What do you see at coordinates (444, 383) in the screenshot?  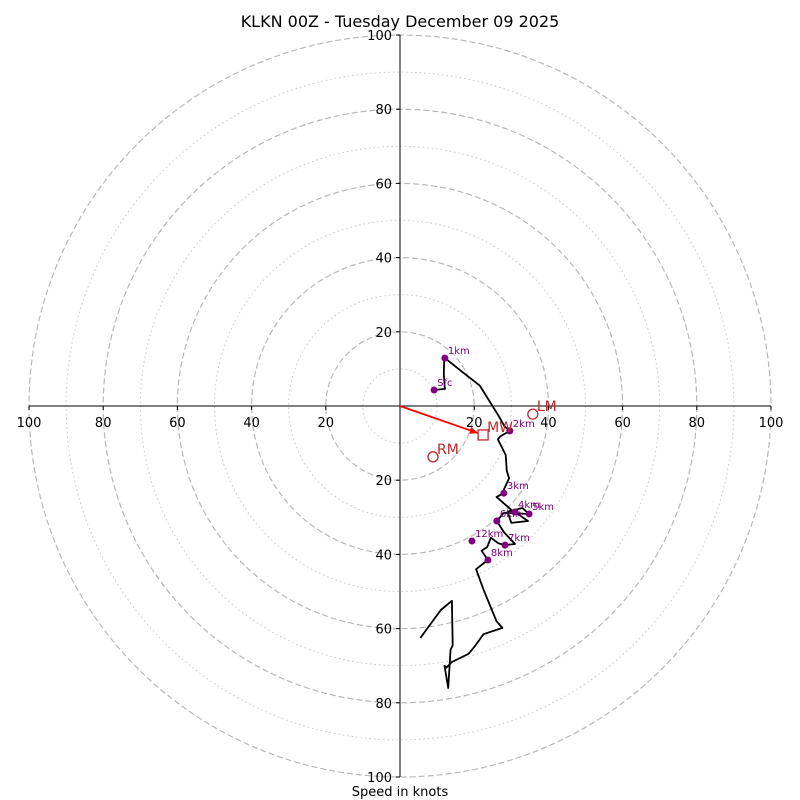 I see `height-label-sfc: Sfc` at bounding box center [444, 383].